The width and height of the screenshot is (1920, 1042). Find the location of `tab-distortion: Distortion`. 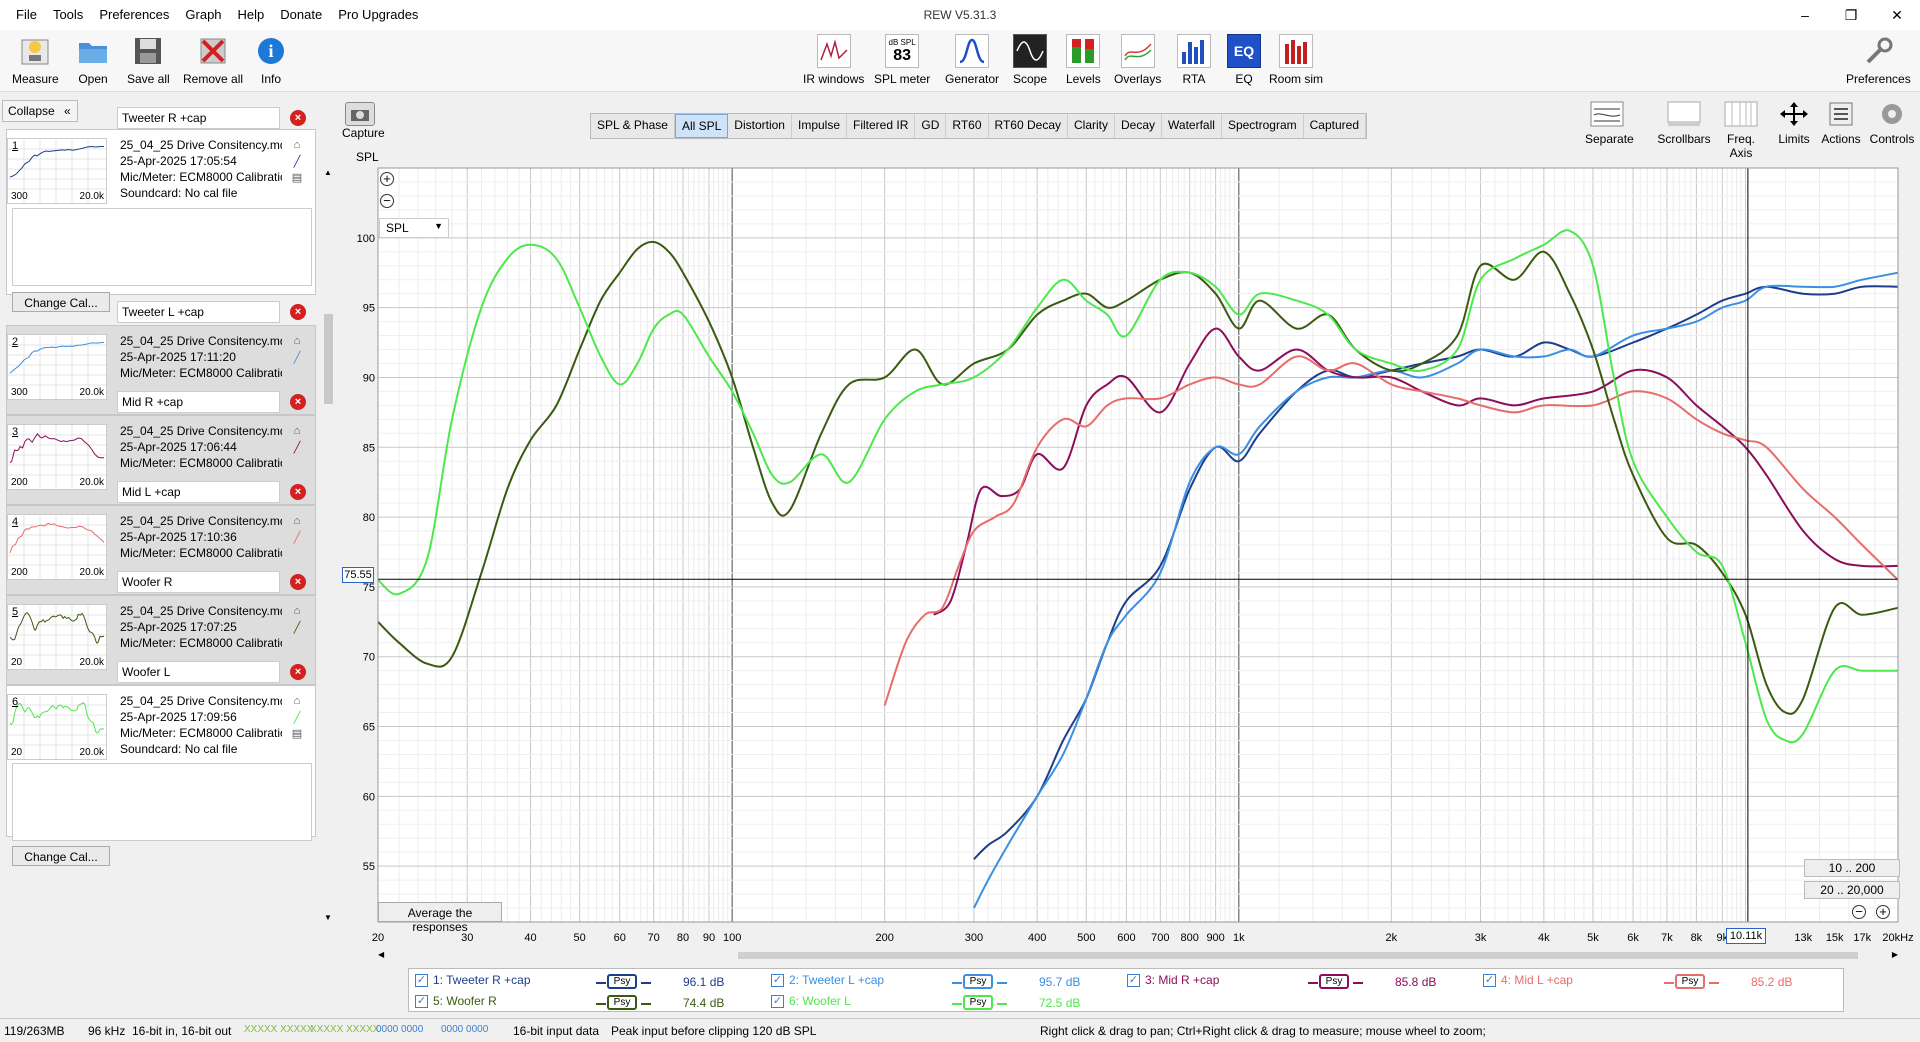

tab-distortion: Distortion is located at coordinates (760, 126).